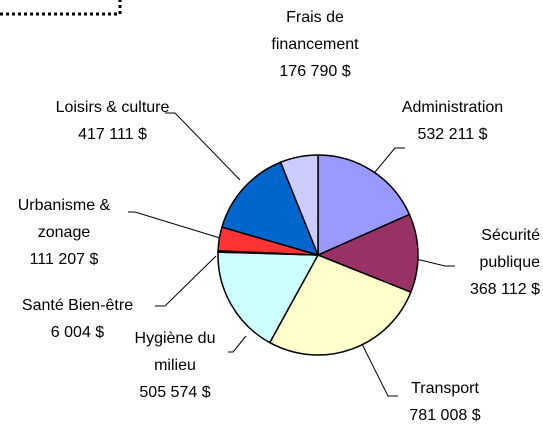  What do you see at coordinates (452, 121) in the screenshot?
I see `slice-label: Administration 532 211 $` at bounding box center [452, 121].